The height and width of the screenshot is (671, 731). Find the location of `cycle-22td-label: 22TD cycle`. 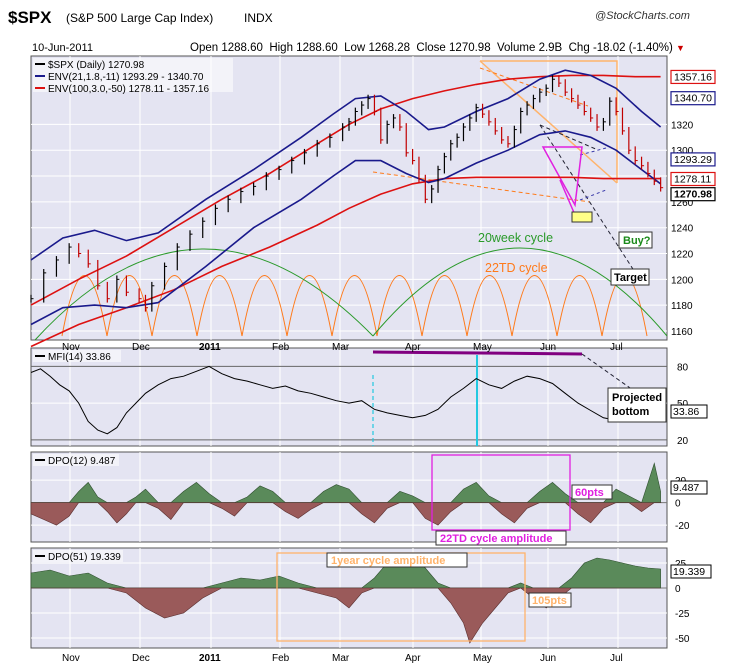

cycle-22td-label: 22TD cycle is located at coordinates (516, 268).